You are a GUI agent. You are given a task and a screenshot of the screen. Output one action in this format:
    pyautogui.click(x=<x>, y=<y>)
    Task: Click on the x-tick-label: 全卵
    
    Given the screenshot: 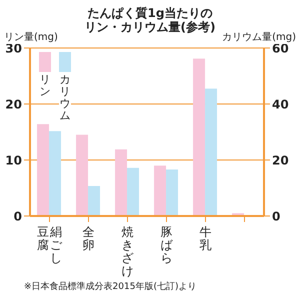 What is the action you would take?
    pyautogui.click(x=88, y=238)
    